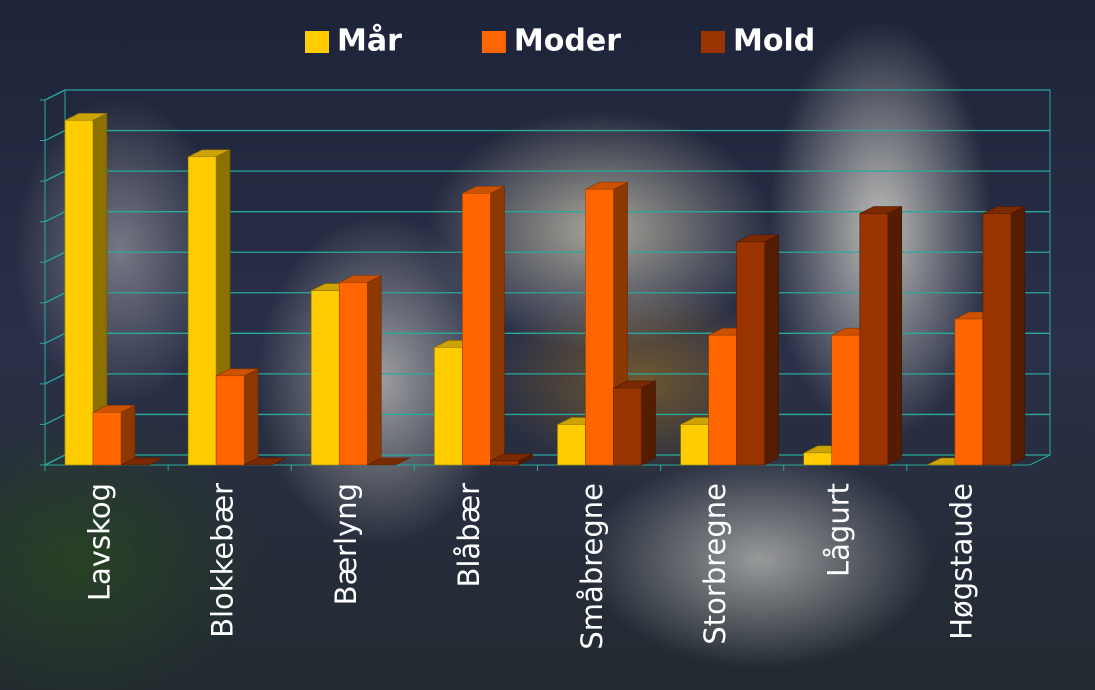 The height and width of the screenshot is (690, 1095). I want to click on x-tick-label: Høgstaude, so click(961, 561).